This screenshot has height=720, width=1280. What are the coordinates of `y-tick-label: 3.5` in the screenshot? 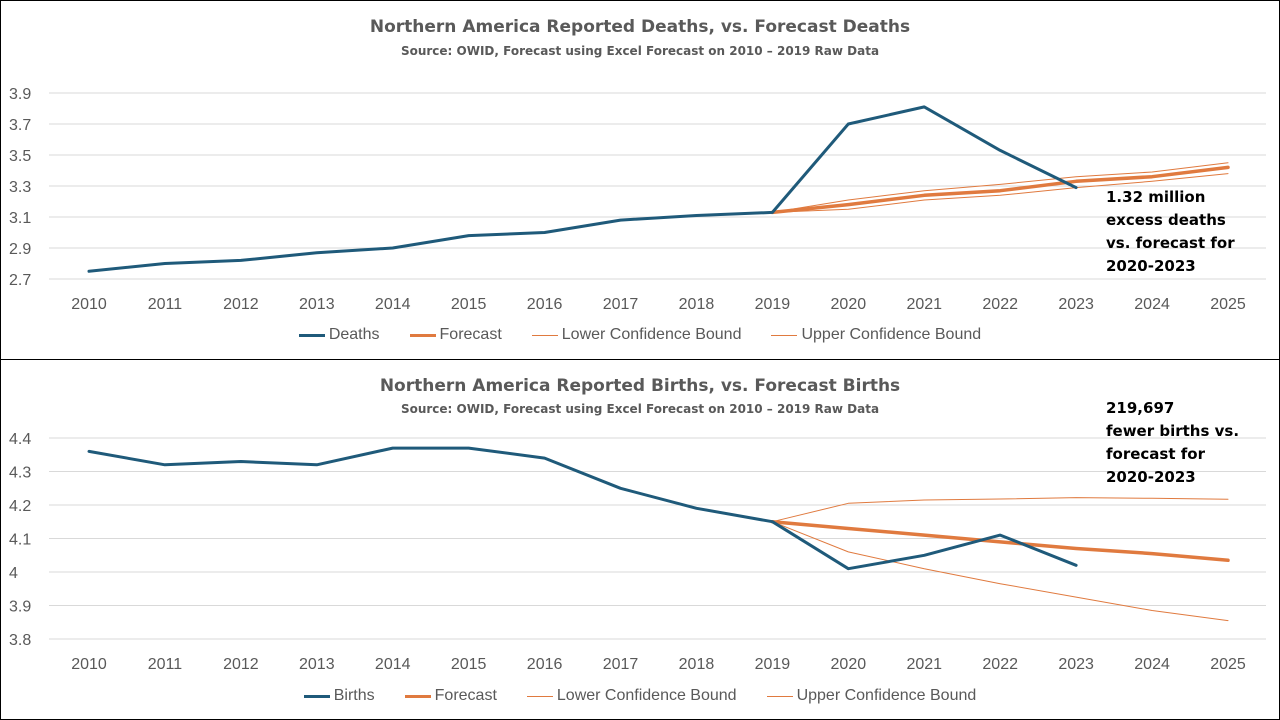 It's located at (20, 156).